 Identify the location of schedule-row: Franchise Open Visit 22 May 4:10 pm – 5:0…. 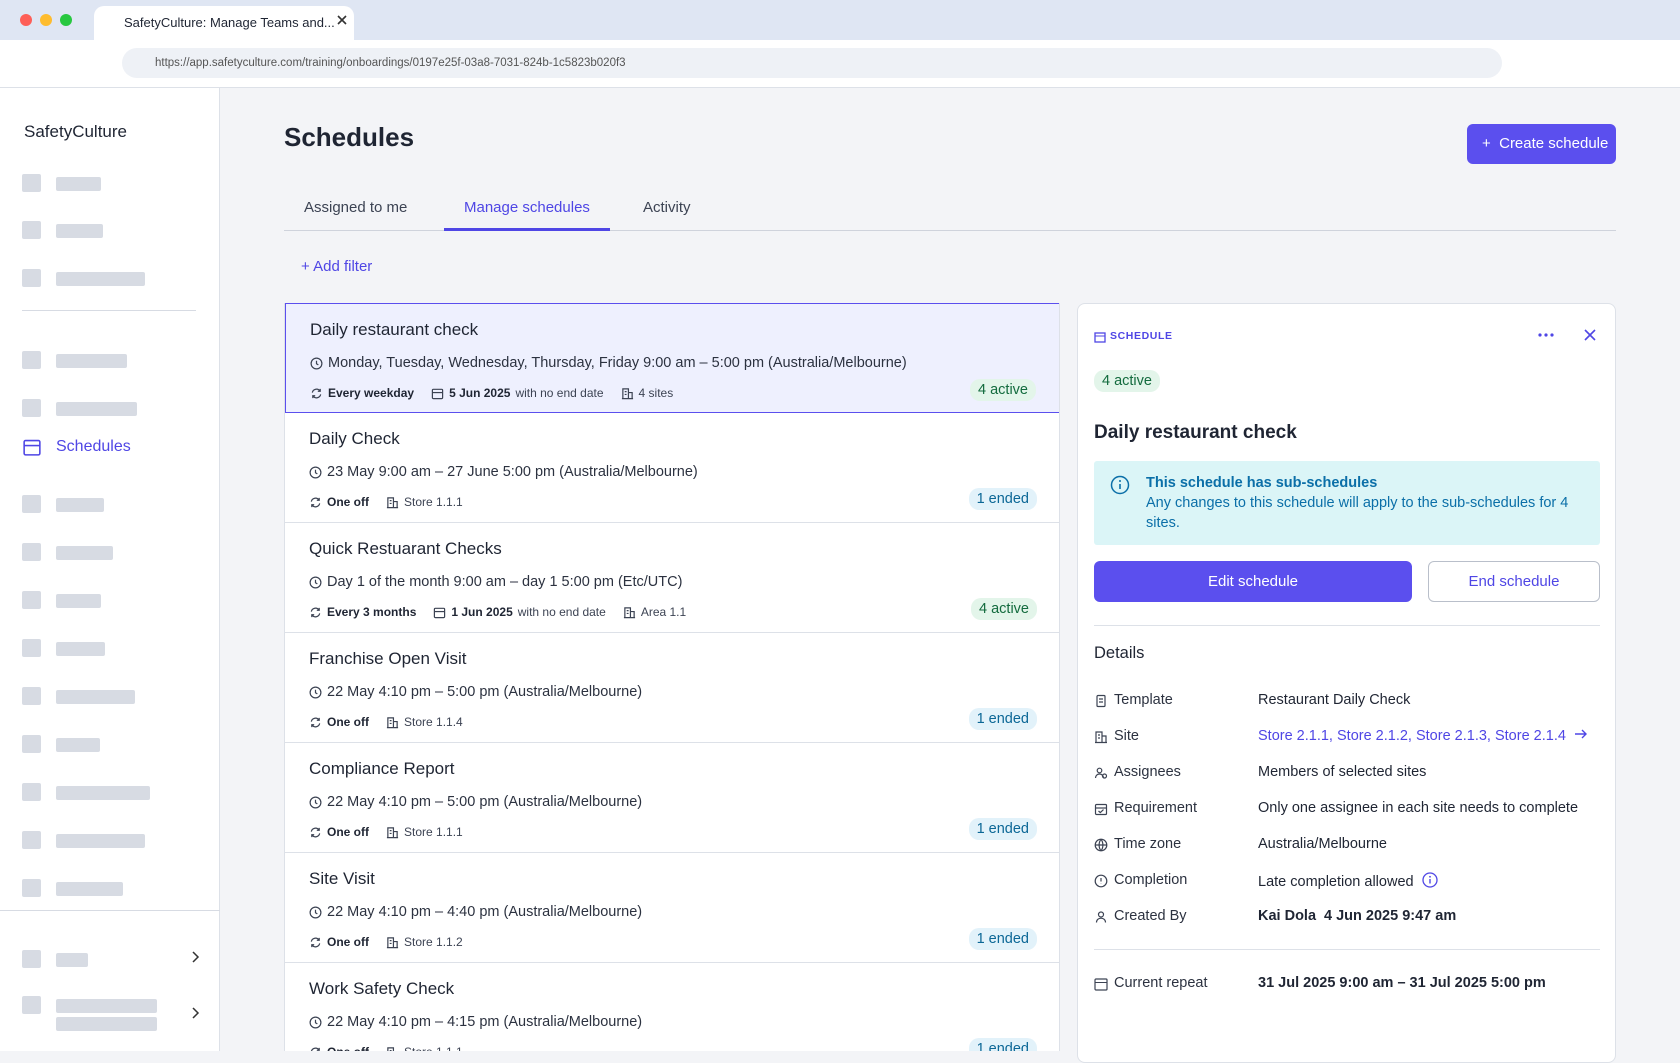
(672, 688).